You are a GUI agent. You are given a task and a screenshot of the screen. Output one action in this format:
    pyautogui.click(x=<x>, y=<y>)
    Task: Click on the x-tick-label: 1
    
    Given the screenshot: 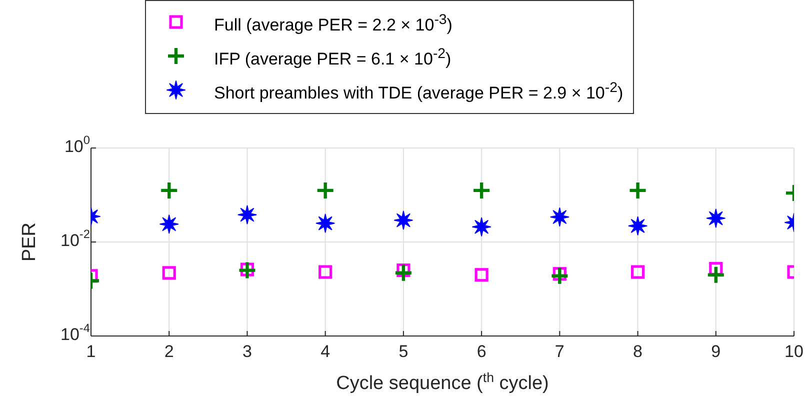 What is the action you would take?
    pyautogui.click(x=91, y=351)
    